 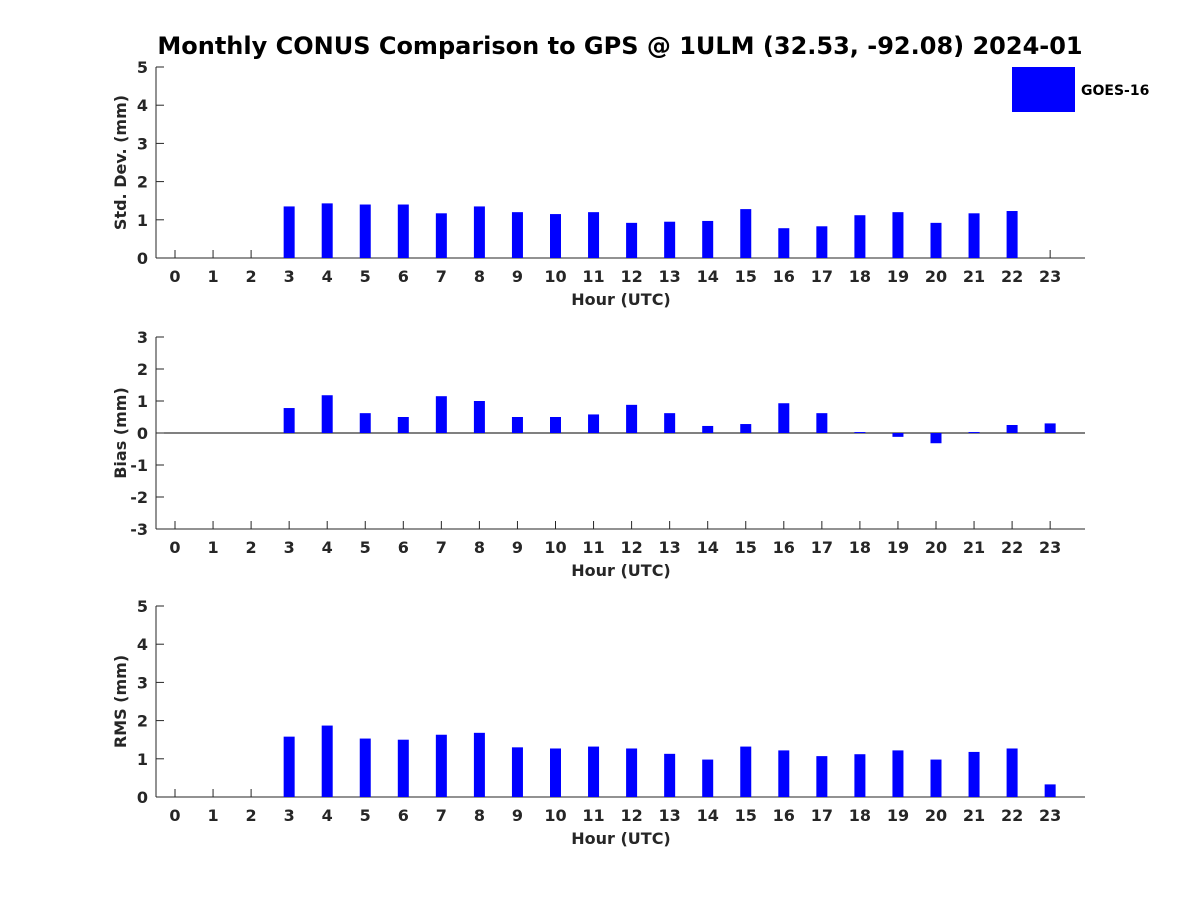 I want to click on legend-swatch, so click(x=1043, y=89).